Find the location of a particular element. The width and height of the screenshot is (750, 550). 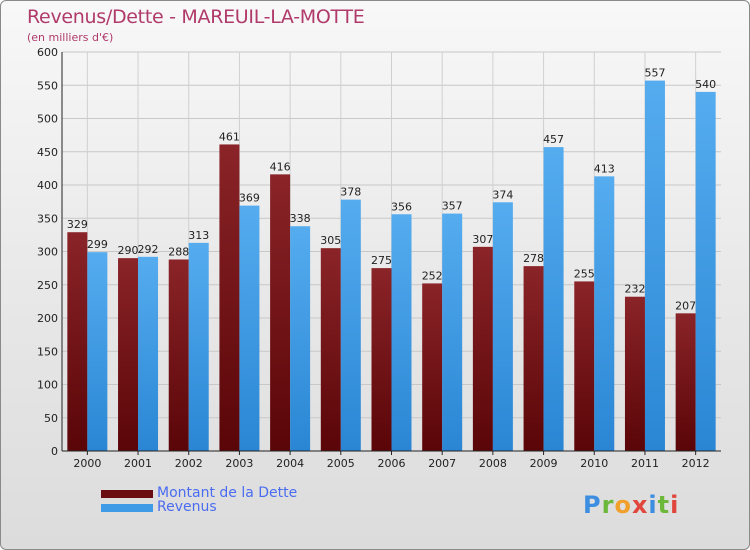

x-tick-label: 2002 is located at coordinates (189, 463).